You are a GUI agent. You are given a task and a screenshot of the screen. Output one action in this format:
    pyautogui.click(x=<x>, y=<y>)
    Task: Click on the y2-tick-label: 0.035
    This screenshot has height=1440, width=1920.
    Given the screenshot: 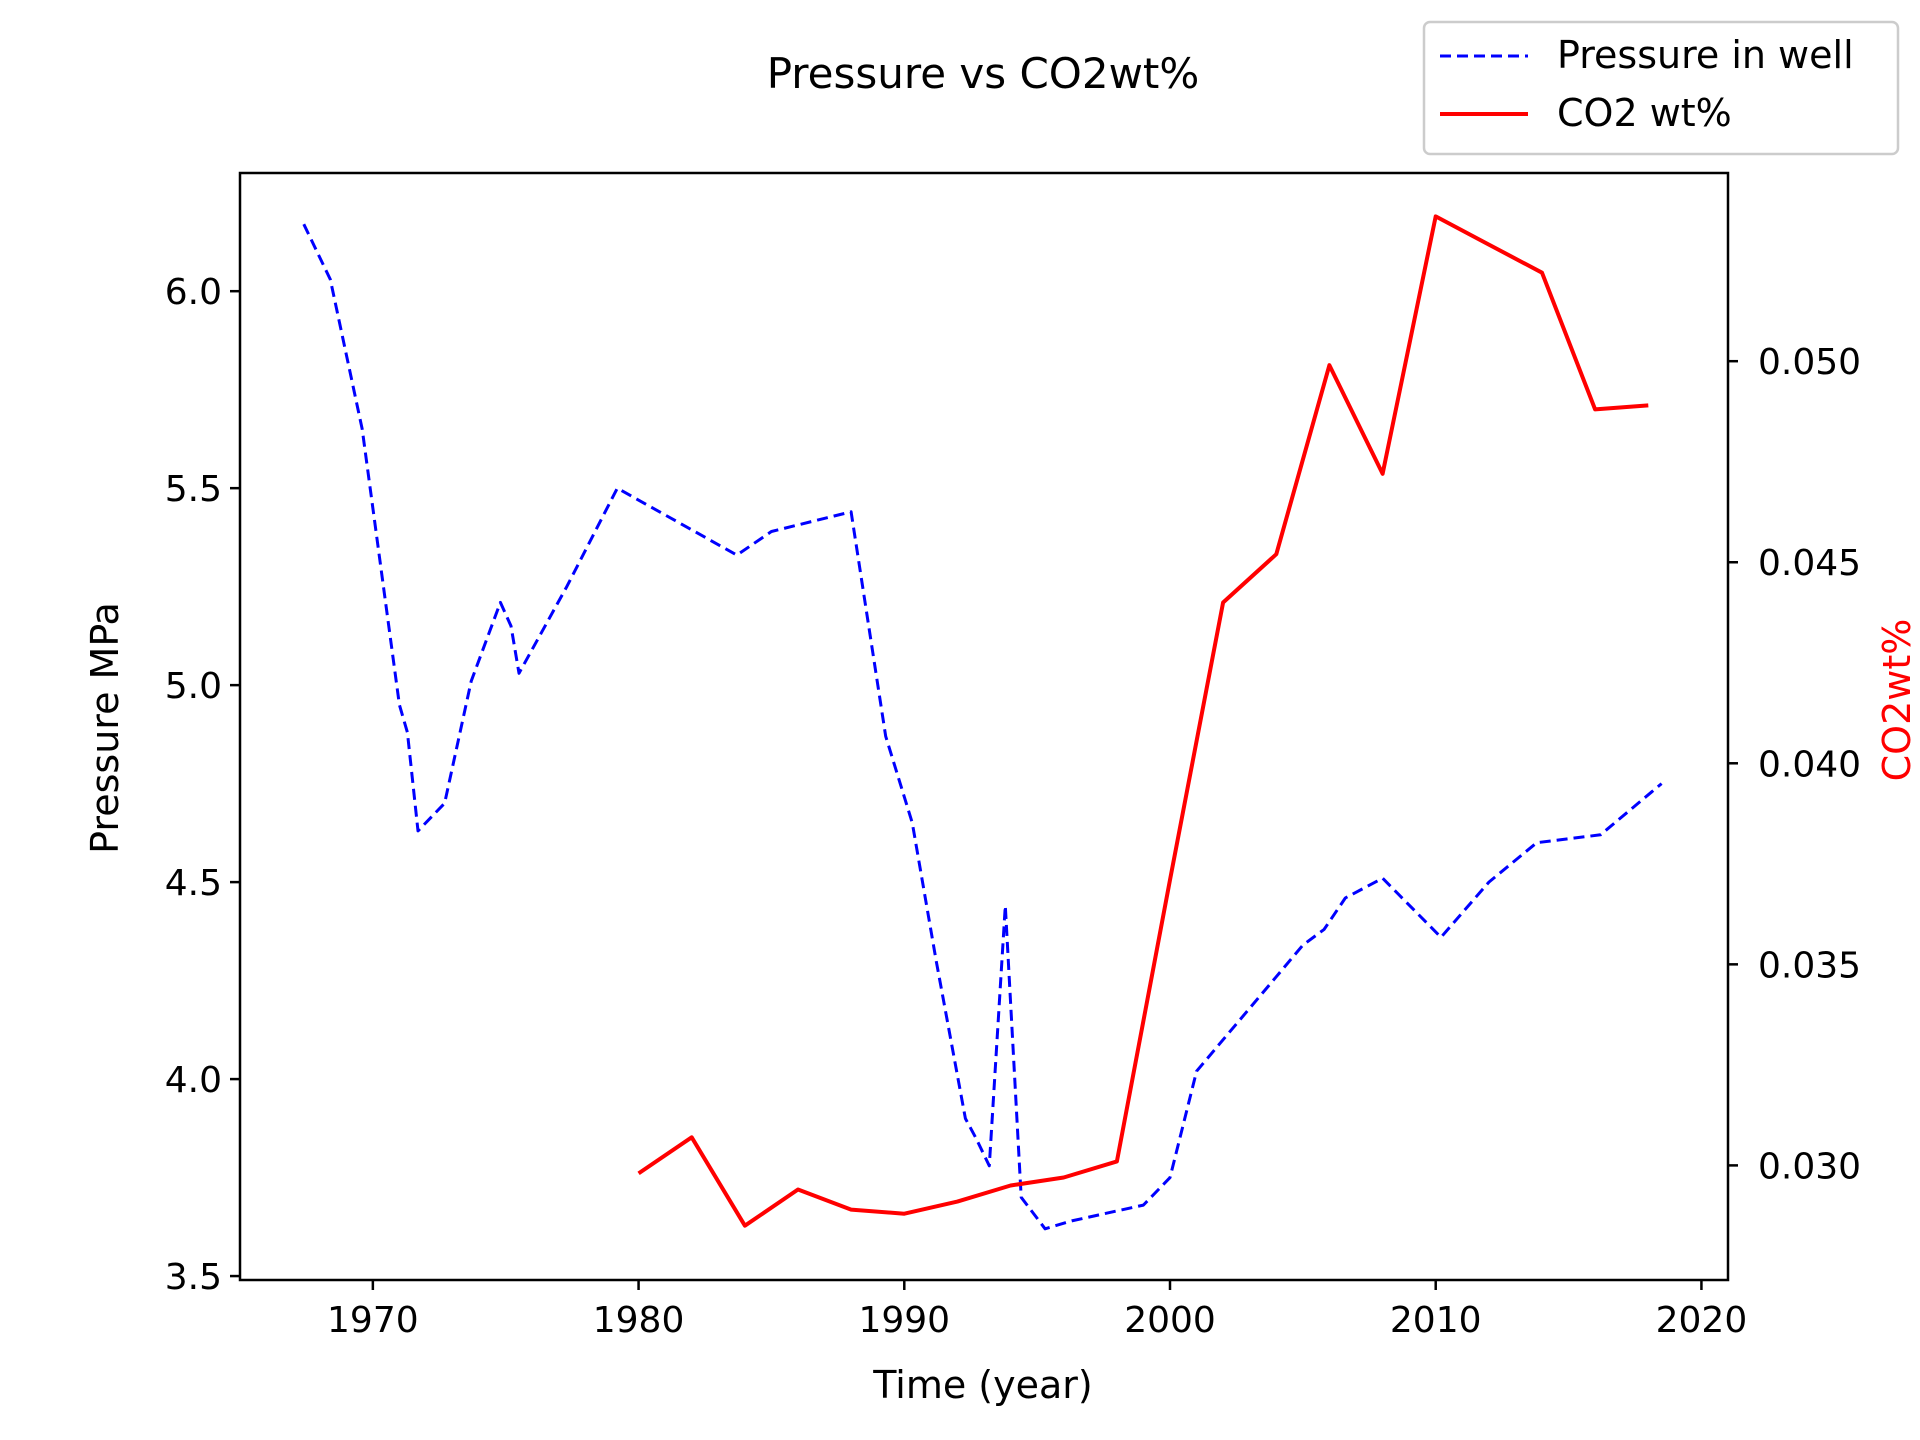 What is the action you would take?
    pyautogui.click(x=1809, y=965)
    